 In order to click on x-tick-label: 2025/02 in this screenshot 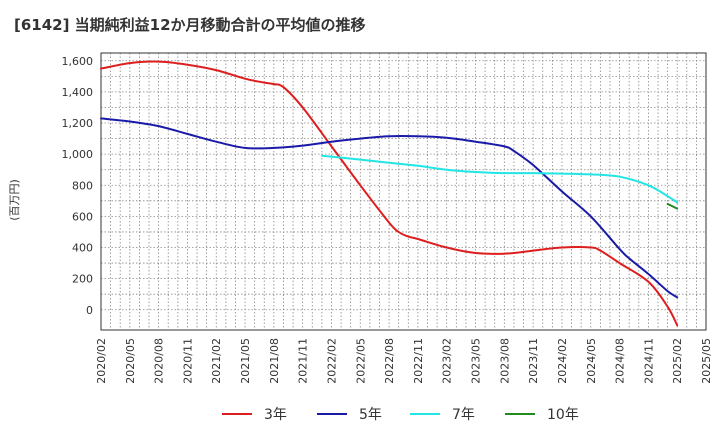, I will do `click(677, 361)`.